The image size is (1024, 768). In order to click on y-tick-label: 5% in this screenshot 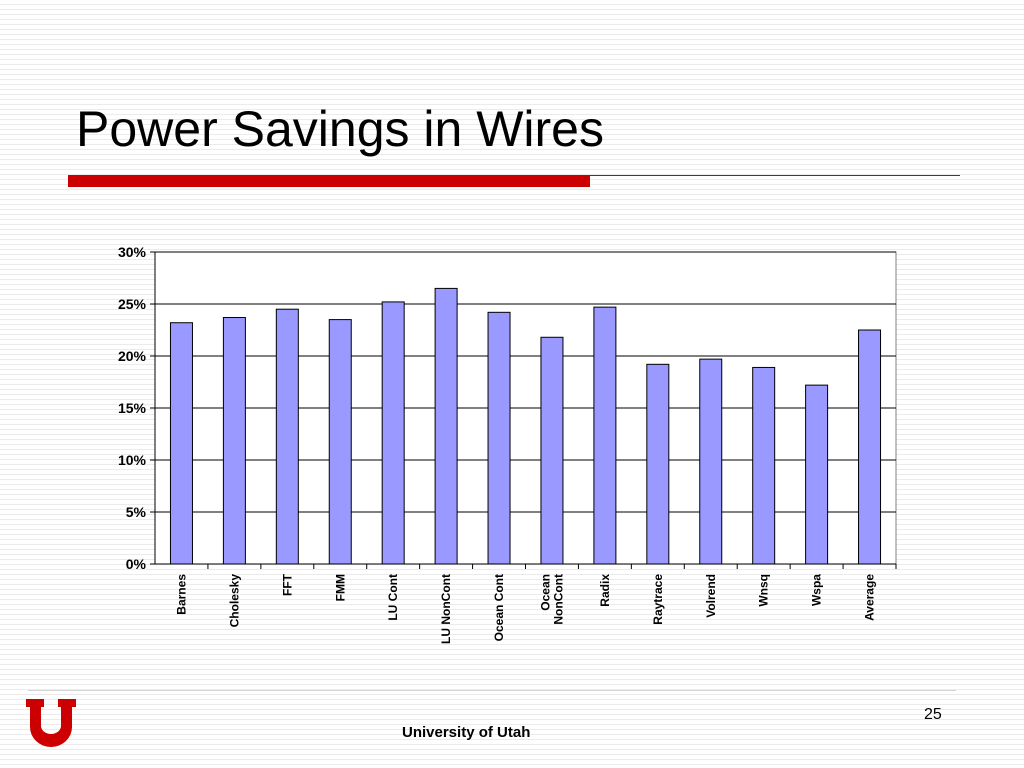, I will do `click(136, 512)`.